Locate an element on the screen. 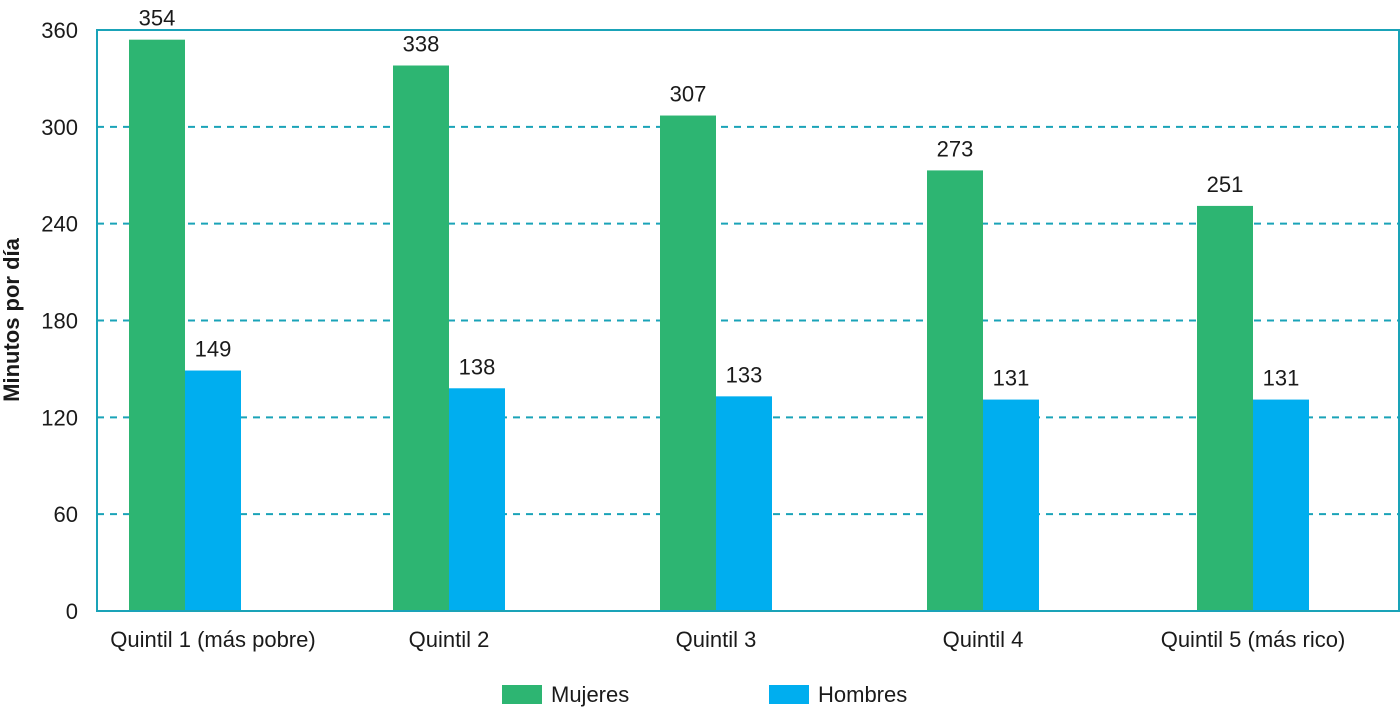  data-label: 338 is located at coordinates (421, 44).